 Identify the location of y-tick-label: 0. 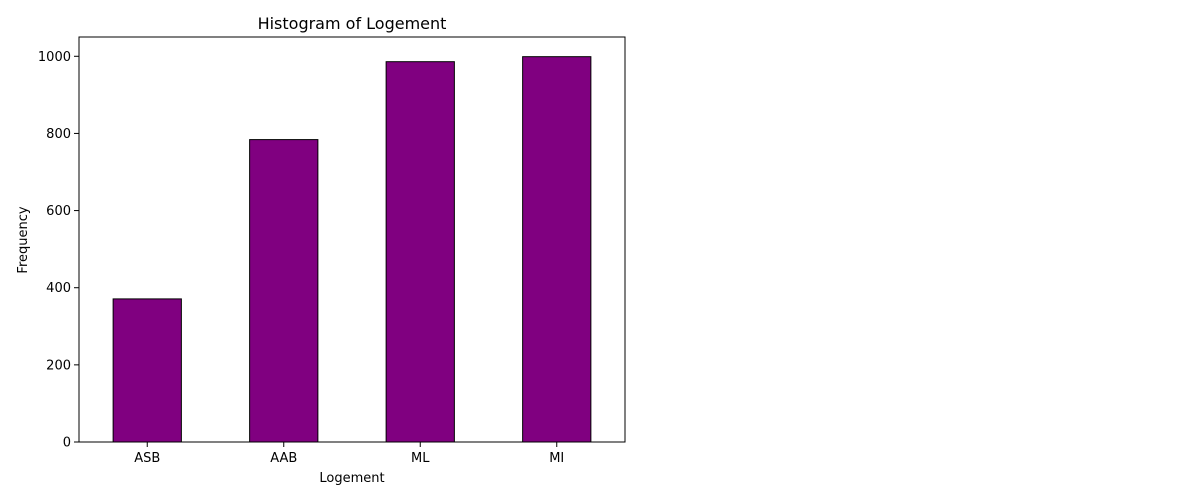
(67, 443).